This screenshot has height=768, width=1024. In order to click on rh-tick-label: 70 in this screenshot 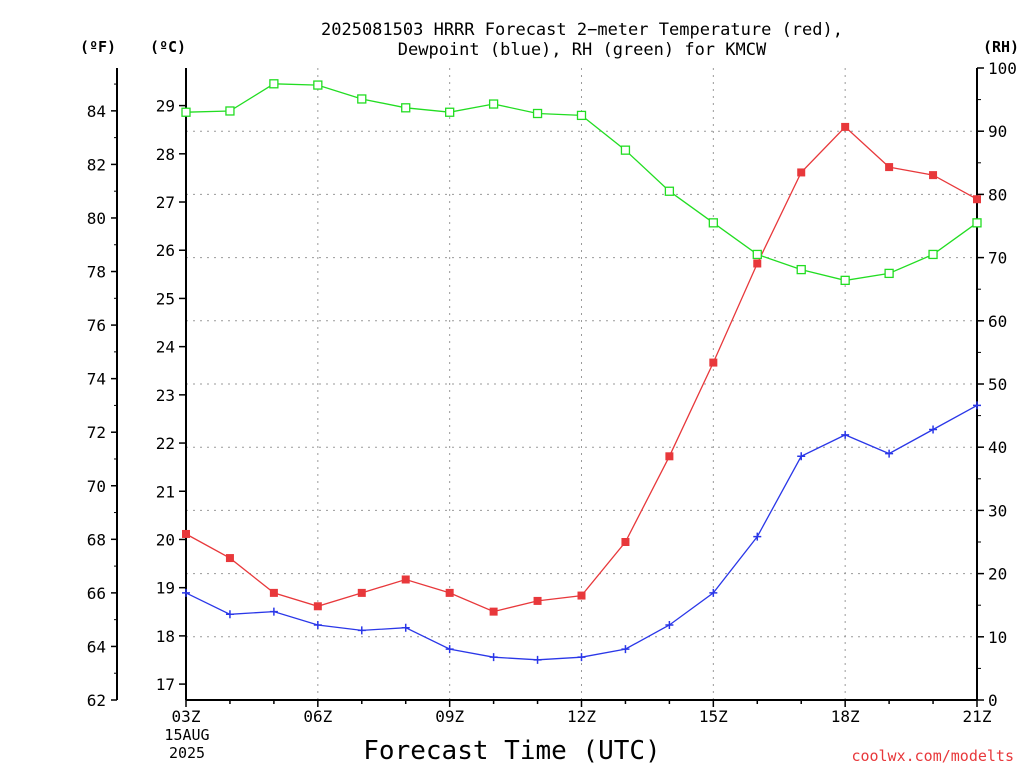, I will do `click(997, 258)`.